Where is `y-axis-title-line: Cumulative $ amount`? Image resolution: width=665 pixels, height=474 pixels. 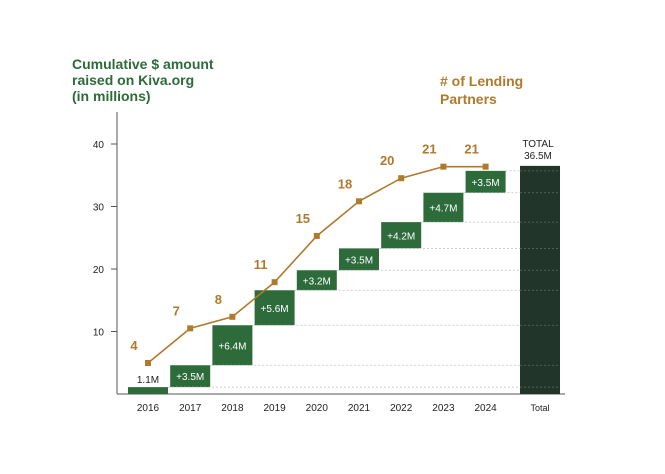
y-axis-title-line: Cumulative $ amount is located at coordinates (143, 64).